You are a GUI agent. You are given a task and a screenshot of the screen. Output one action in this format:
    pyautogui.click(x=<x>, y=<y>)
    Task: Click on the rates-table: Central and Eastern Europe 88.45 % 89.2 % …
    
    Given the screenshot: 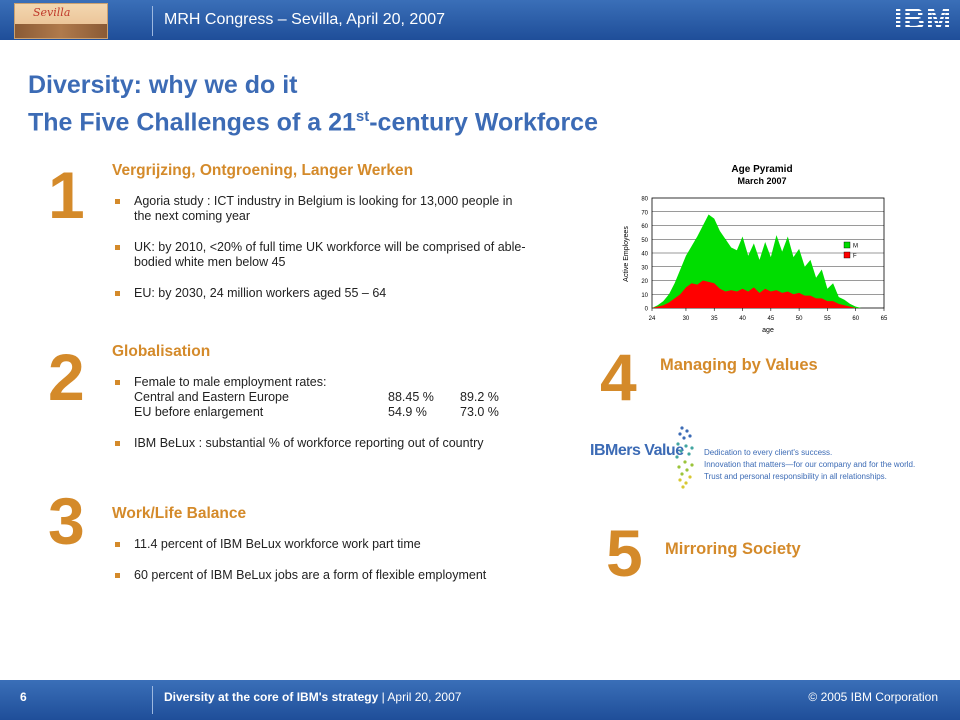 What is the action you would take?
    pyautogui.click(x=316, y=404)
    